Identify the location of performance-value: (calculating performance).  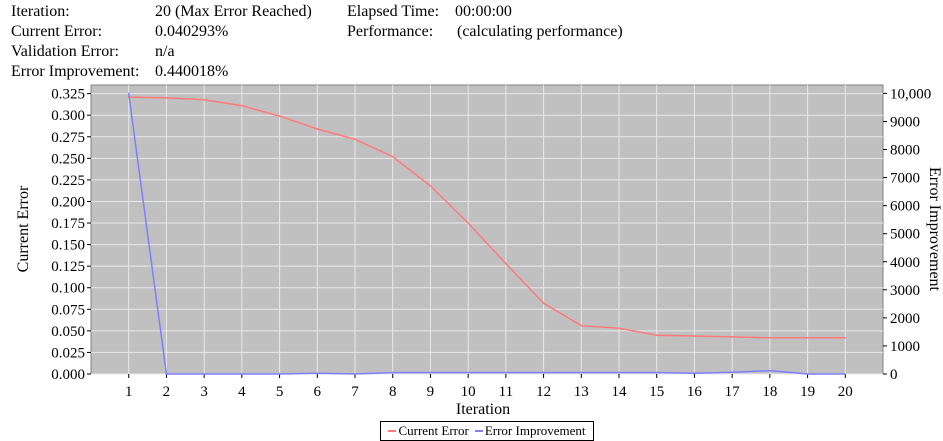
(540, 31).